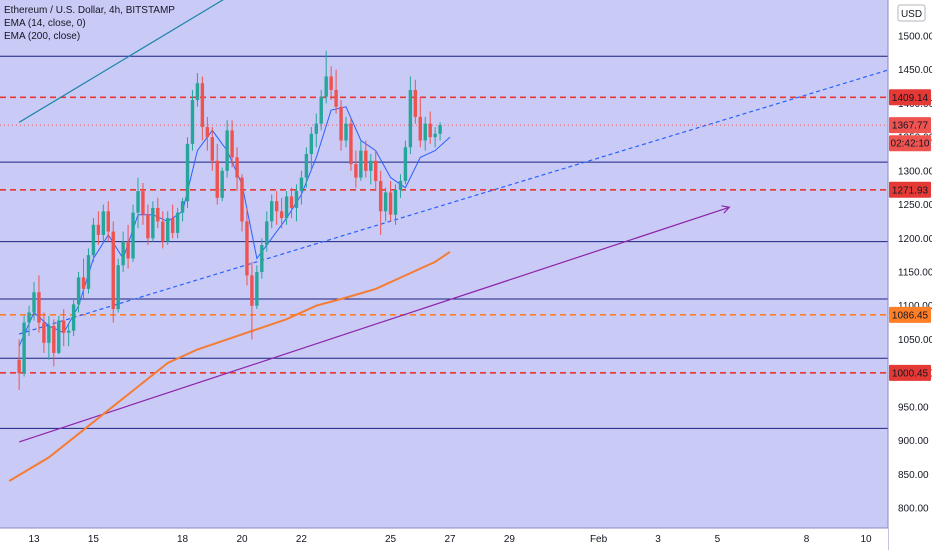 The image size is (932, 550). I want to click on trend-arrow-head, so click(726, 209).